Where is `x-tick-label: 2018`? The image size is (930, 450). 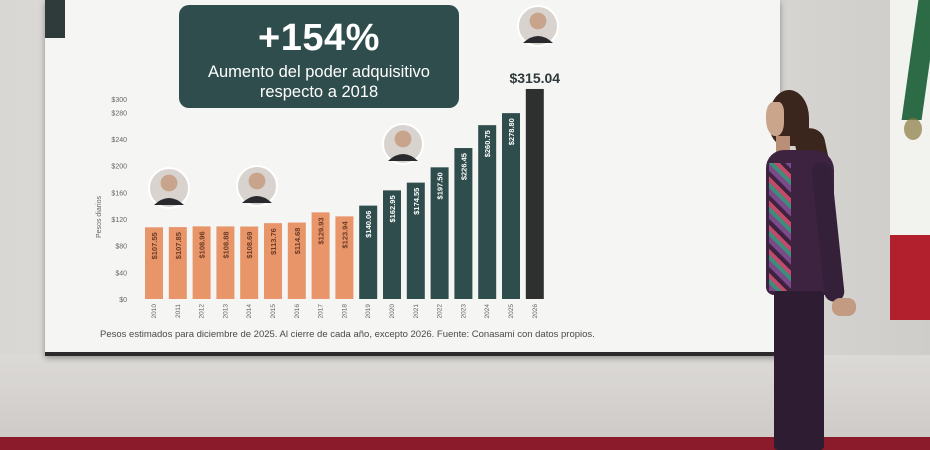
x-tick-label: 2018 is located at coordinates (344, 311).